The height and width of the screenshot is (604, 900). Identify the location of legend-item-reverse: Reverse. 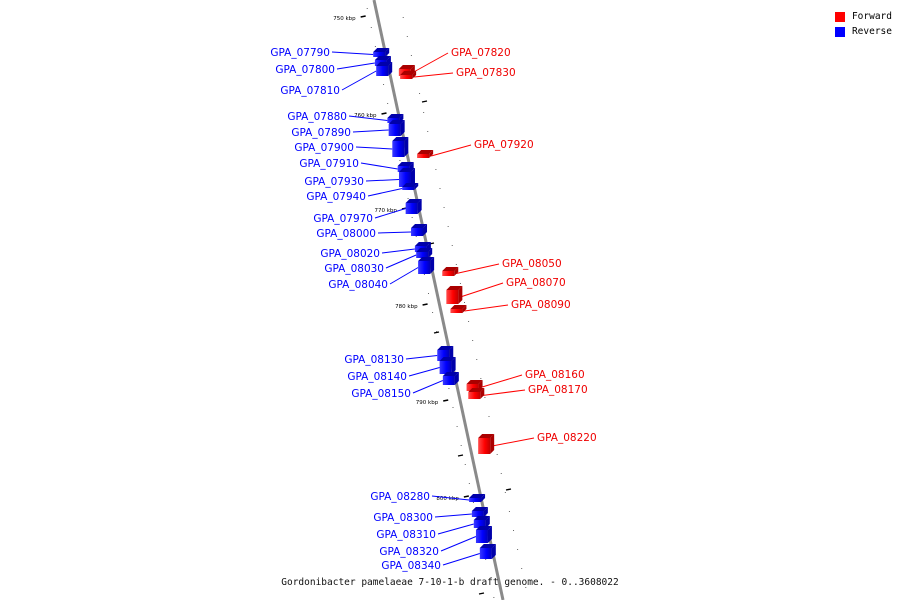
(863, 31).